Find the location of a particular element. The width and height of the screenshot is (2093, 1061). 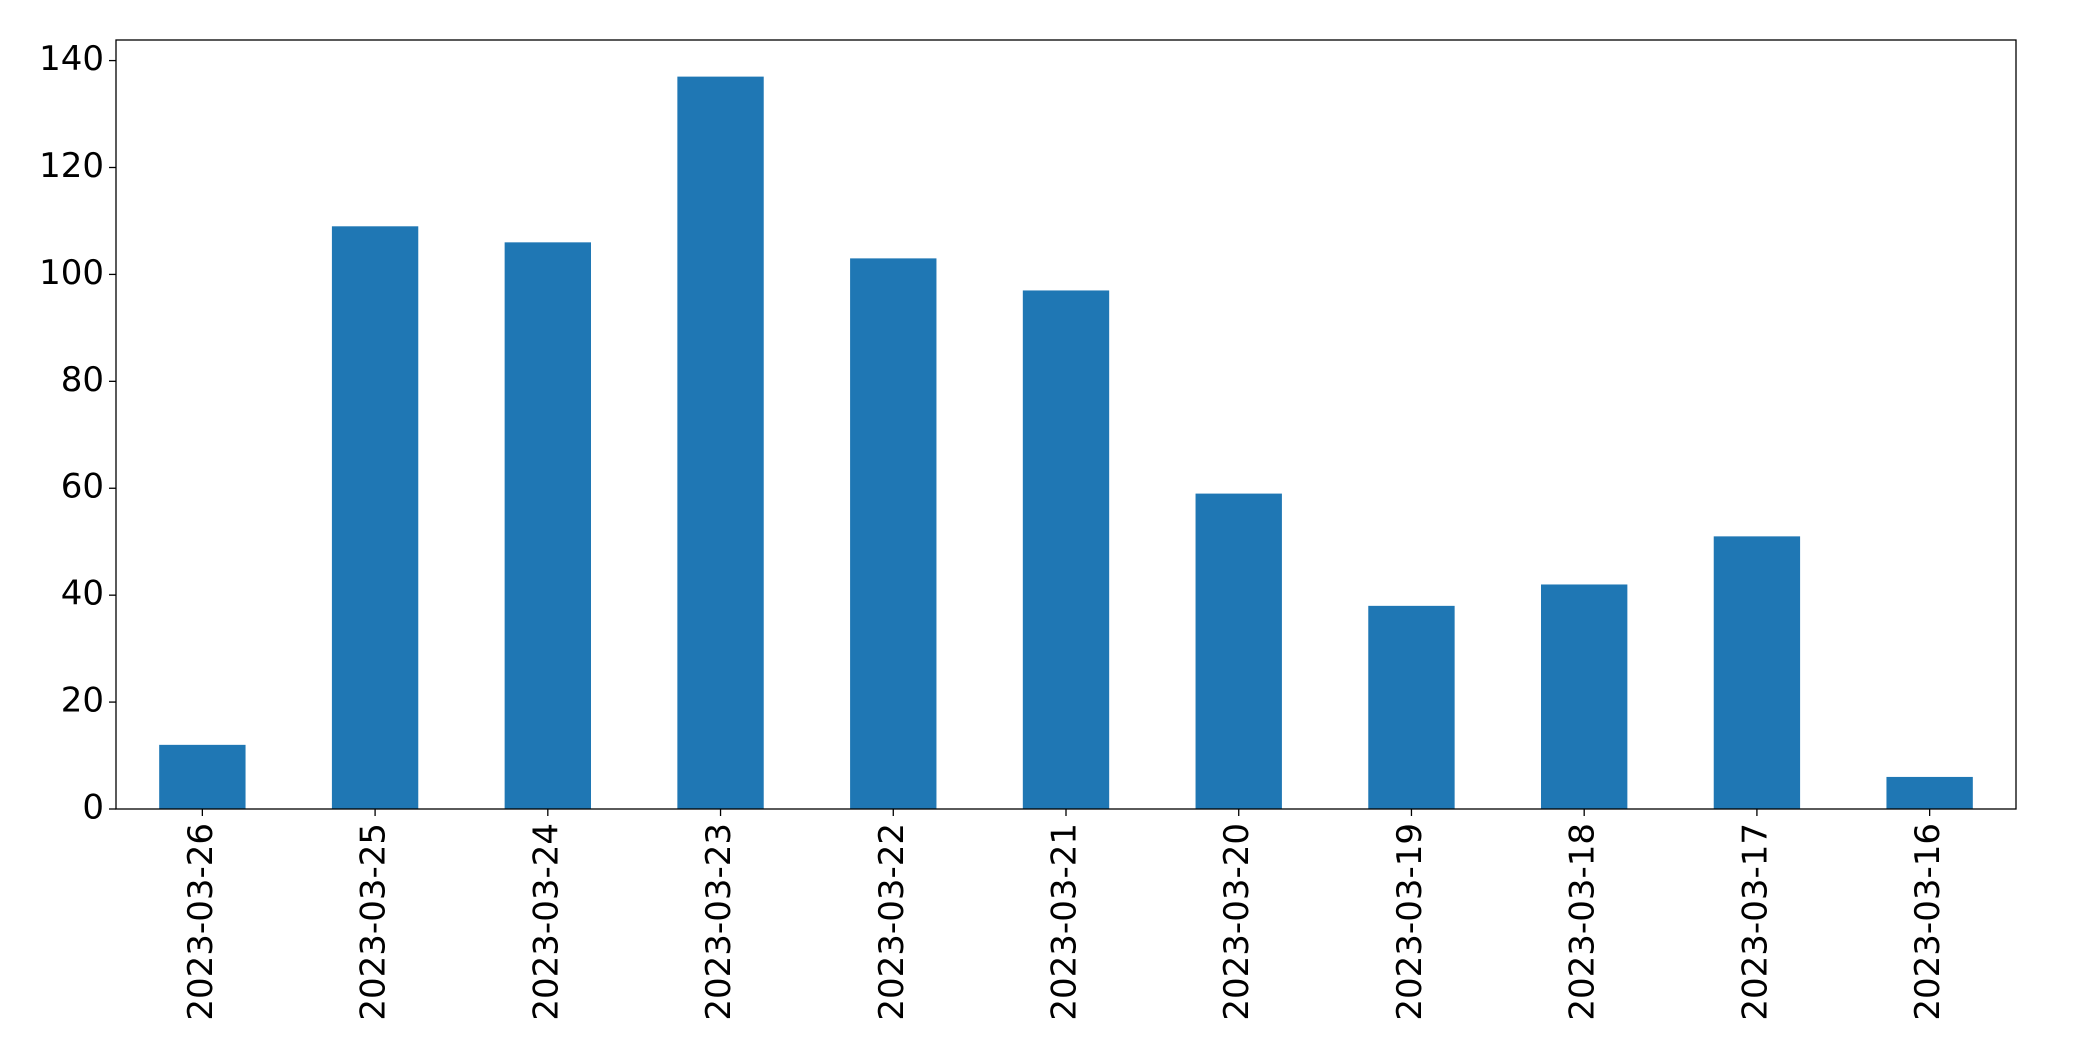

x-tick-label: 2023-03-19 is located at coordinates (1410, 922).